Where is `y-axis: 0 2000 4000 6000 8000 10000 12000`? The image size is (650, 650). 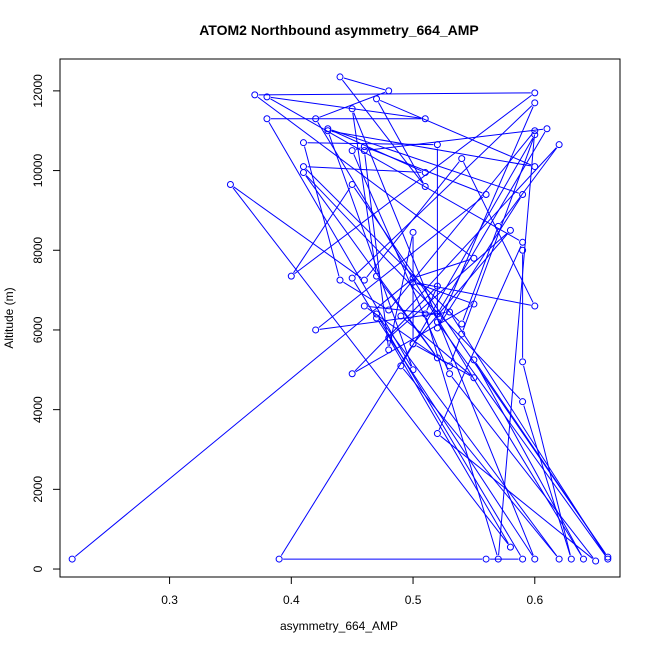
y-axis: 0 2000 4000 6000 8000 10000 12000 is located at coordinates (45, 323).